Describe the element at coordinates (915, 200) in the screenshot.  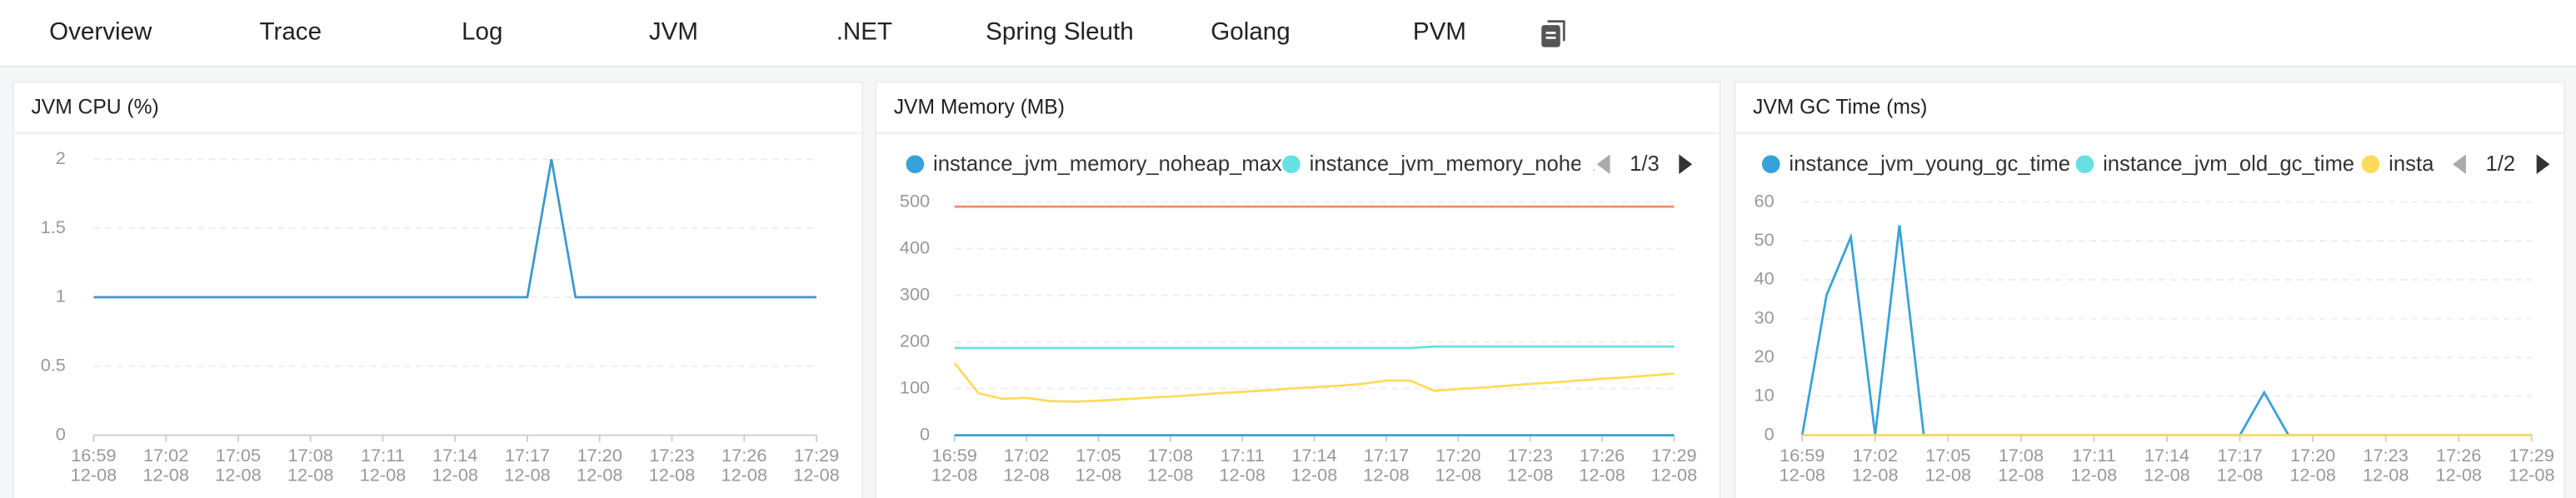
I see `y-tick-label: 500` at that location.